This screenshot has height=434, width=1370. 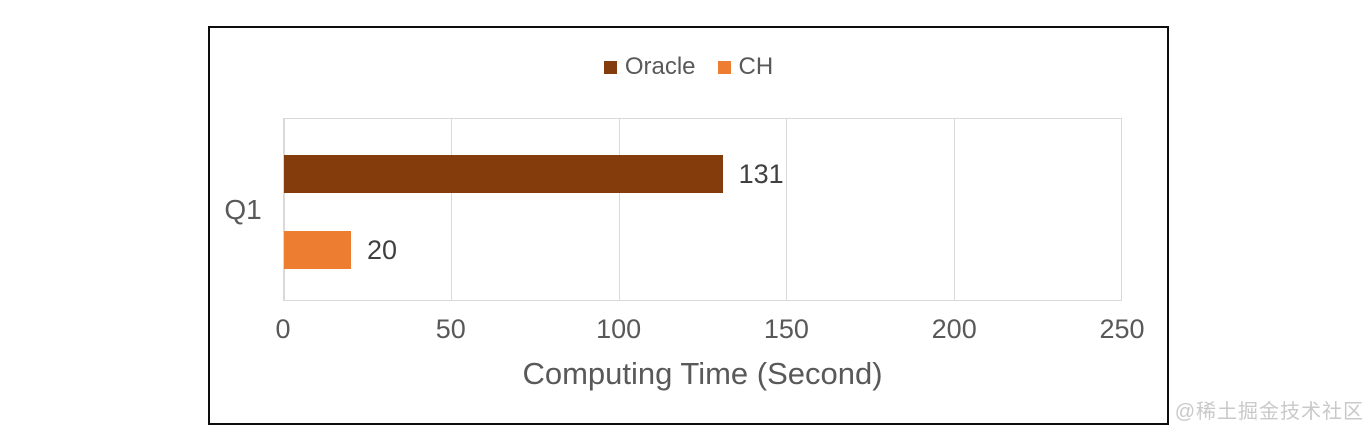 I want to click on x-tick: 250, so click(x=1122, y=329).